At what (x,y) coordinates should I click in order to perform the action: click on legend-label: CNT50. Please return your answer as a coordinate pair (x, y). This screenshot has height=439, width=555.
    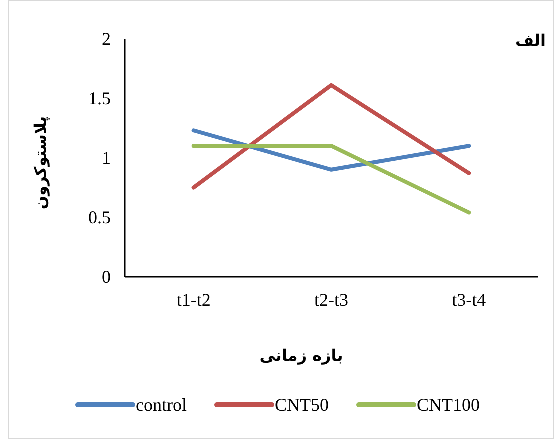
    Looking at the image, I should click on (302, 405).